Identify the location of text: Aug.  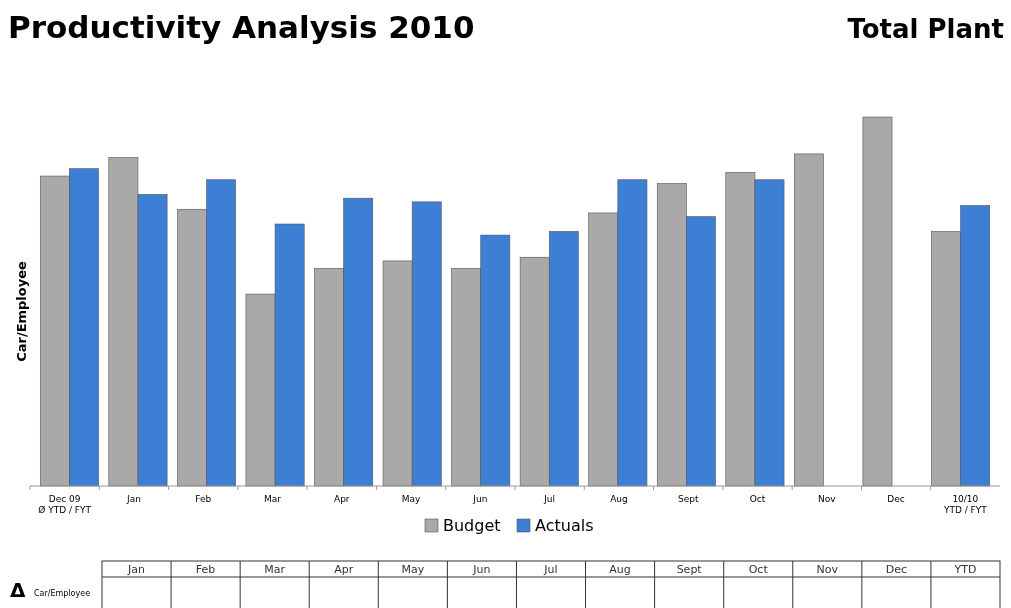
(620, 569).